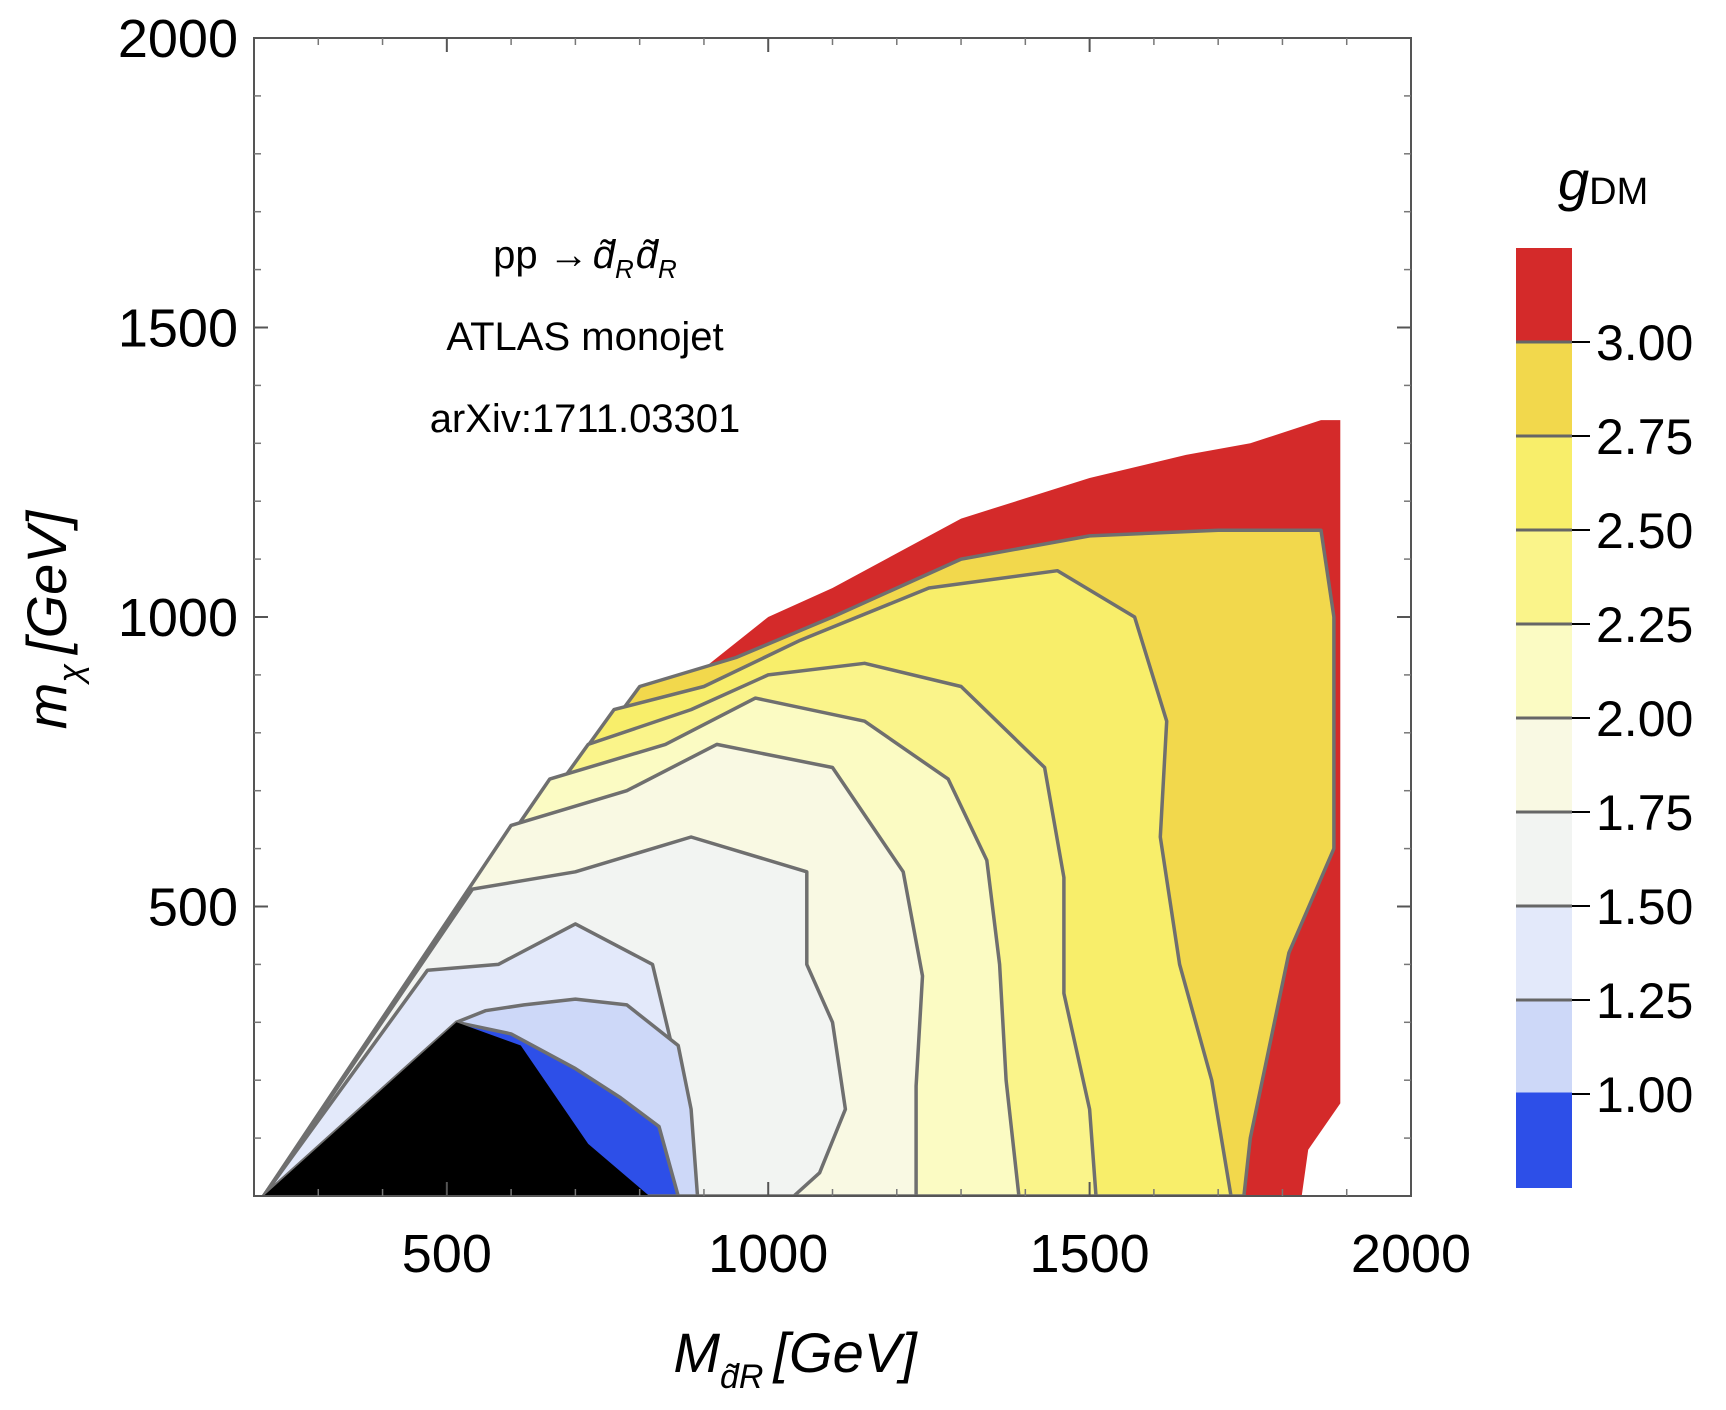 This screenshot has width=1726, height=1410. I want to click on colorbar-tick-label: 2.50, so click(1644, 531).